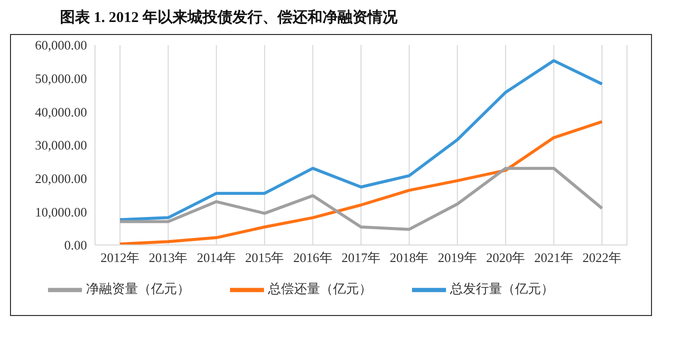 Image resolution: width=700 pixels, height=337 pixels. What do you see at coordinates (502, 288) in the screenshot?
I see `legend-label: 总发行量（亿元）` at bounding box center [502, 288].